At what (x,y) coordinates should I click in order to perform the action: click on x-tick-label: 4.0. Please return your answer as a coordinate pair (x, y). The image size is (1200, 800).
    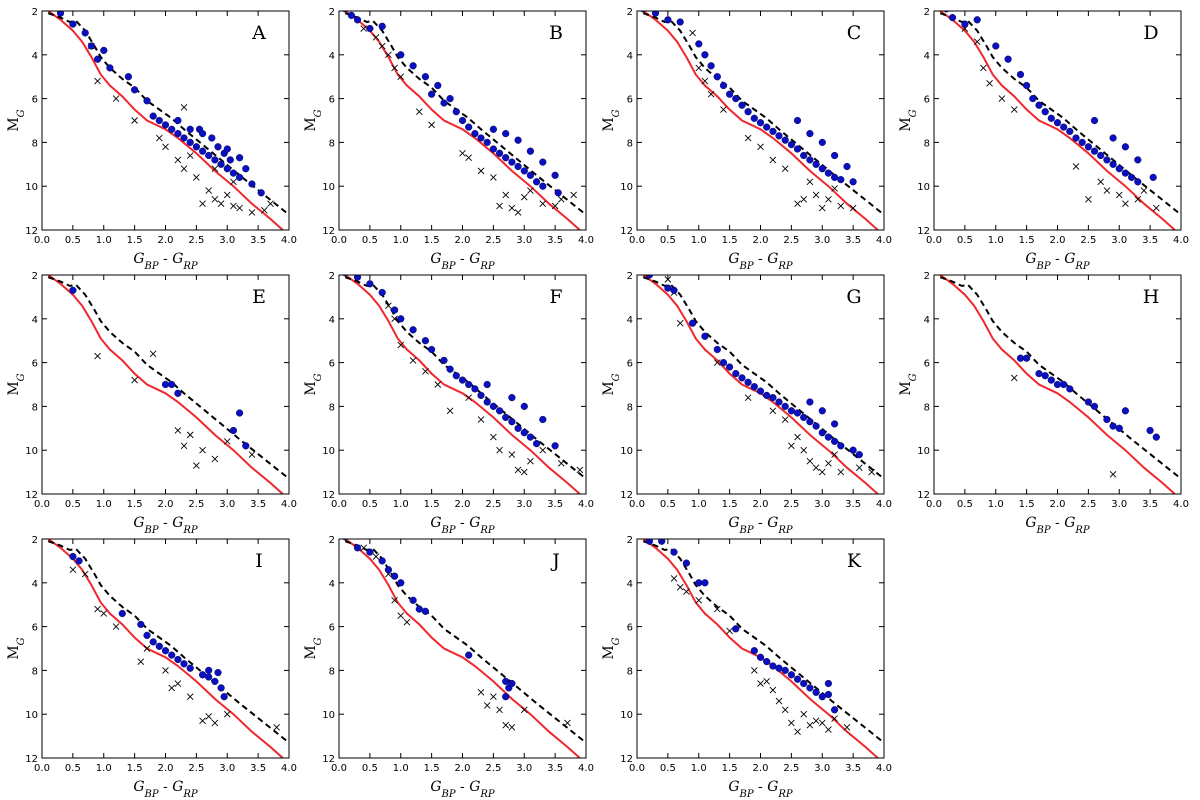
    Looking at the image, I should click on (586, 768).